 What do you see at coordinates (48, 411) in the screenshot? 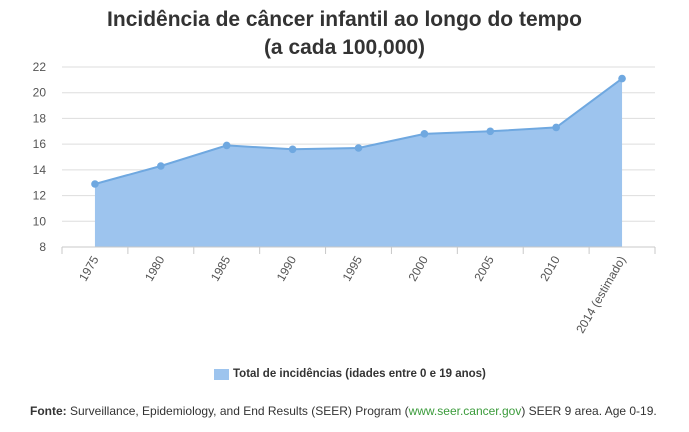
I see `source-label: Fonte:` at bounding box center [48, 411].